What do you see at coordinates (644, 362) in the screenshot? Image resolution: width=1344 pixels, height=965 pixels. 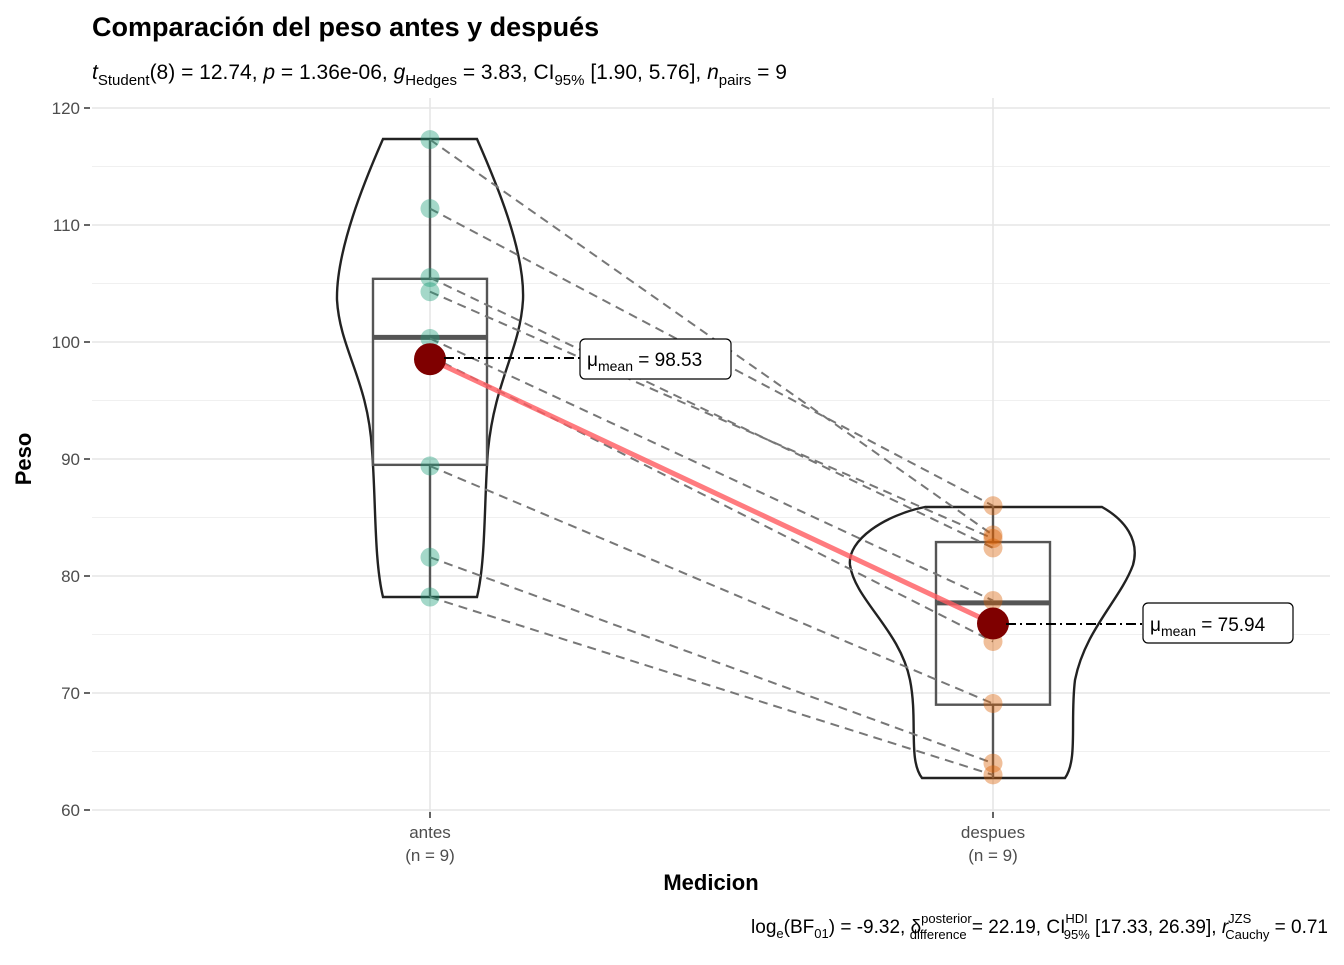 I see `svg-text: μmean = 98.53` at bounding box center [644, 362].